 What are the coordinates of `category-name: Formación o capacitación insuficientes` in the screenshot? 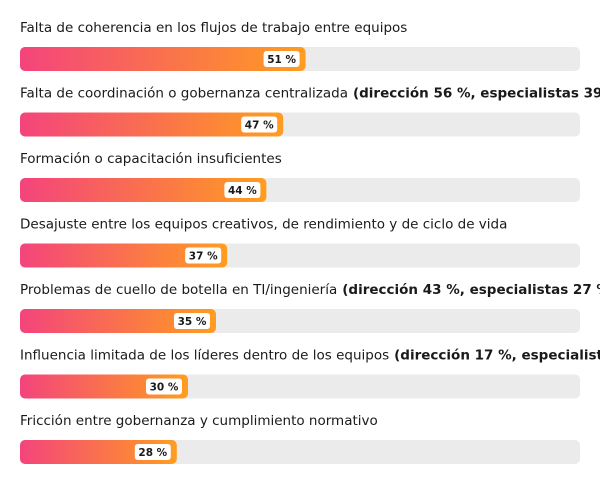 It's located at (151, 159).